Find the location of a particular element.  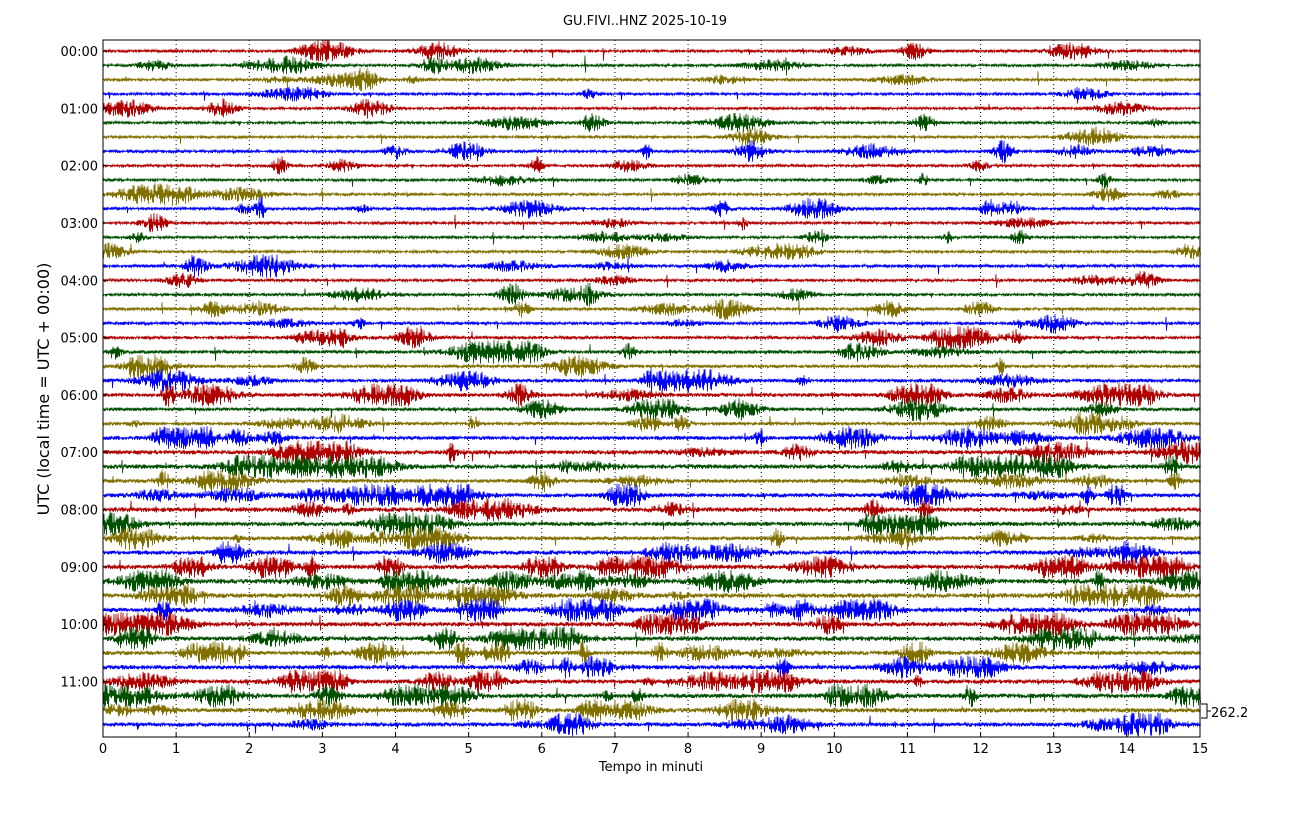

x-tick-label: 13 is located at coordinates (1053, 749).